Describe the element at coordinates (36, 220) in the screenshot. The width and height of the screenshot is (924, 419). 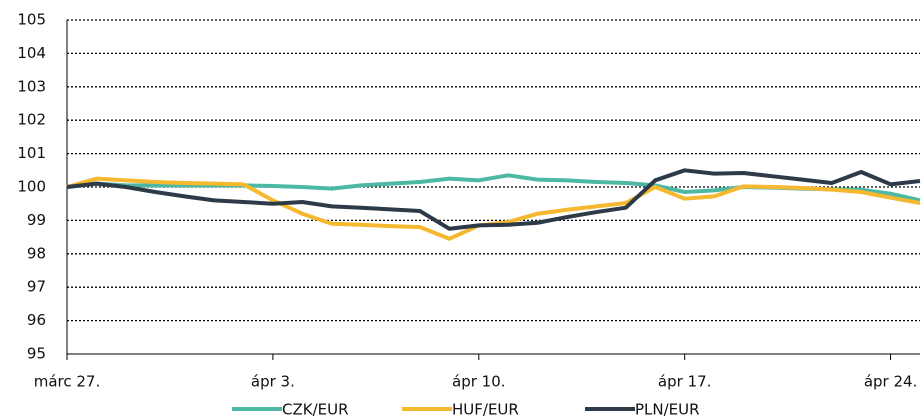
I see `y-tick-label: 99` at that location.